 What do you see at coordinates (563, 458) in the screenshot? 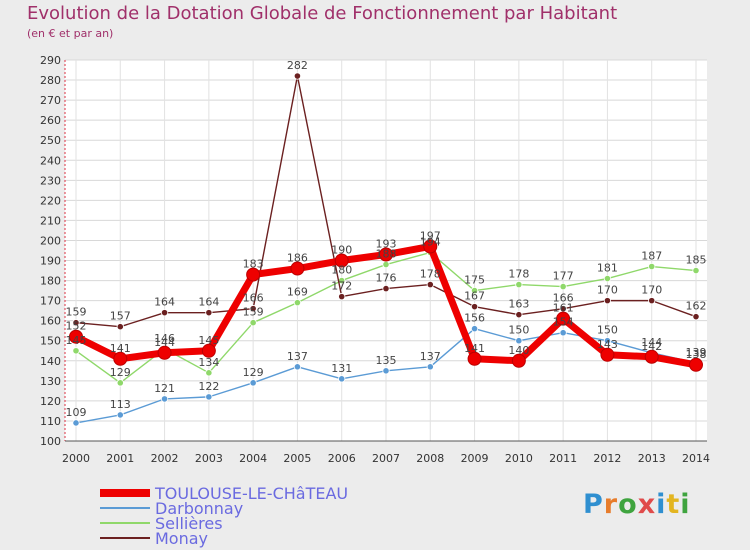
I see `x-tick-label: 2011` at bounding box center [563, 458].